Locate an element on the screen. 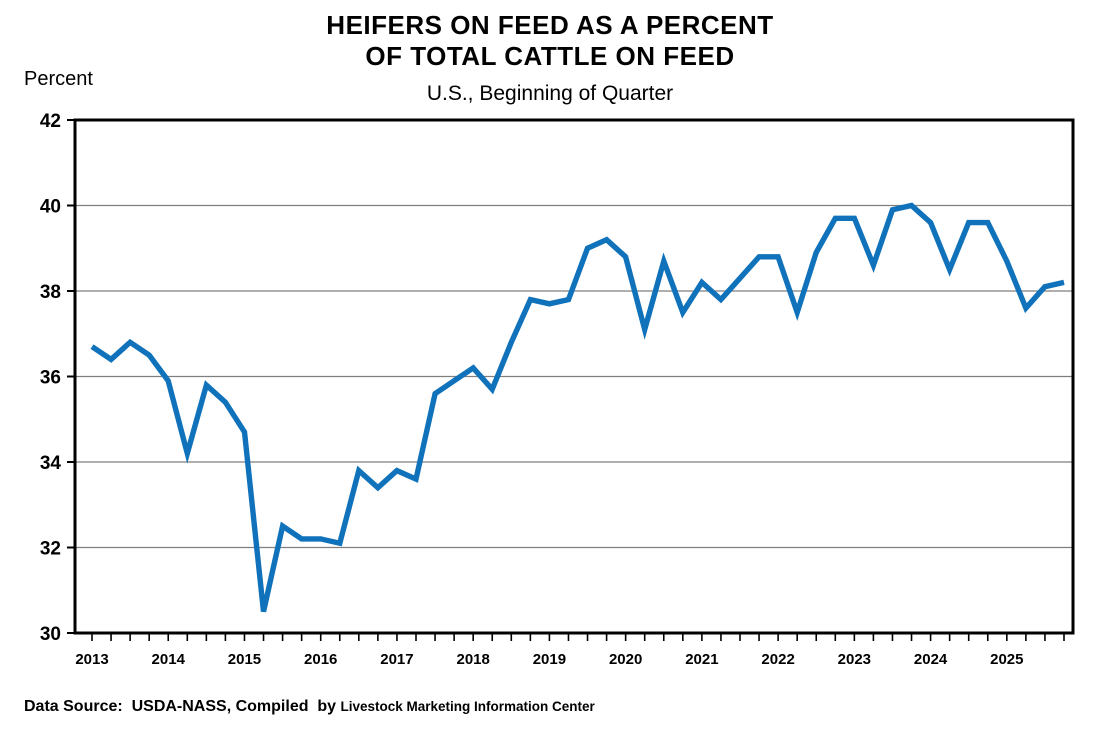  x-year-label: 2019 is located at coordinates (549, 659).